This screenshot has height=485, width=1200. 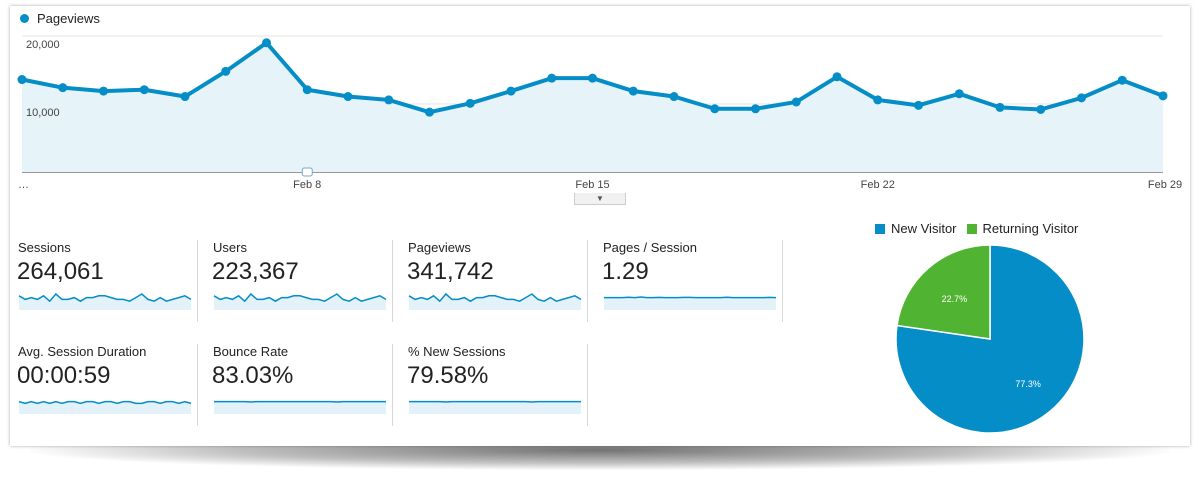 I want to click on avg-session-duration-sparkline, so click(x=105, y=407).